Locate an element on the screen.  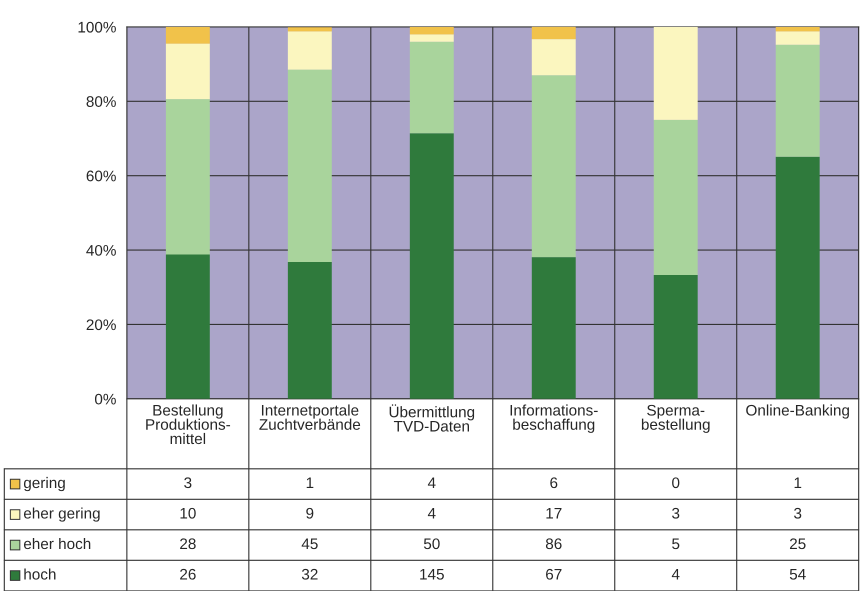
text: 54 is located at coordinates (798, 574).